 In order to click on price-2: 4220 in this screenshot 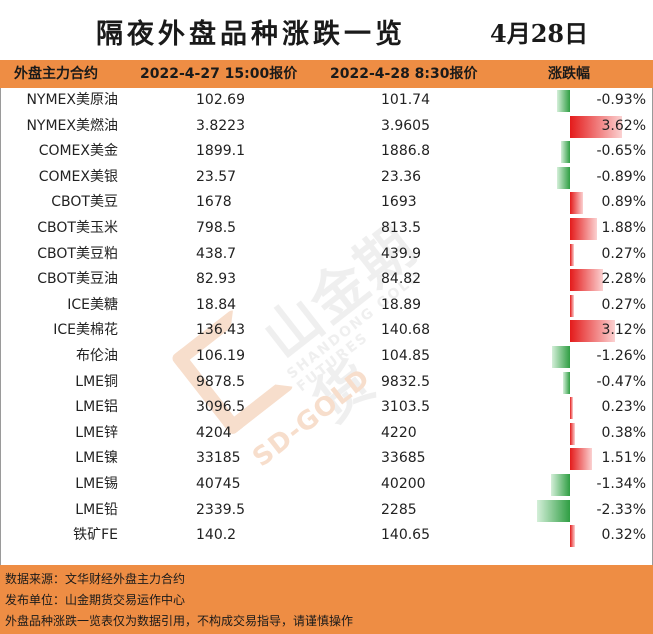, I will do `click(399, 432)`.